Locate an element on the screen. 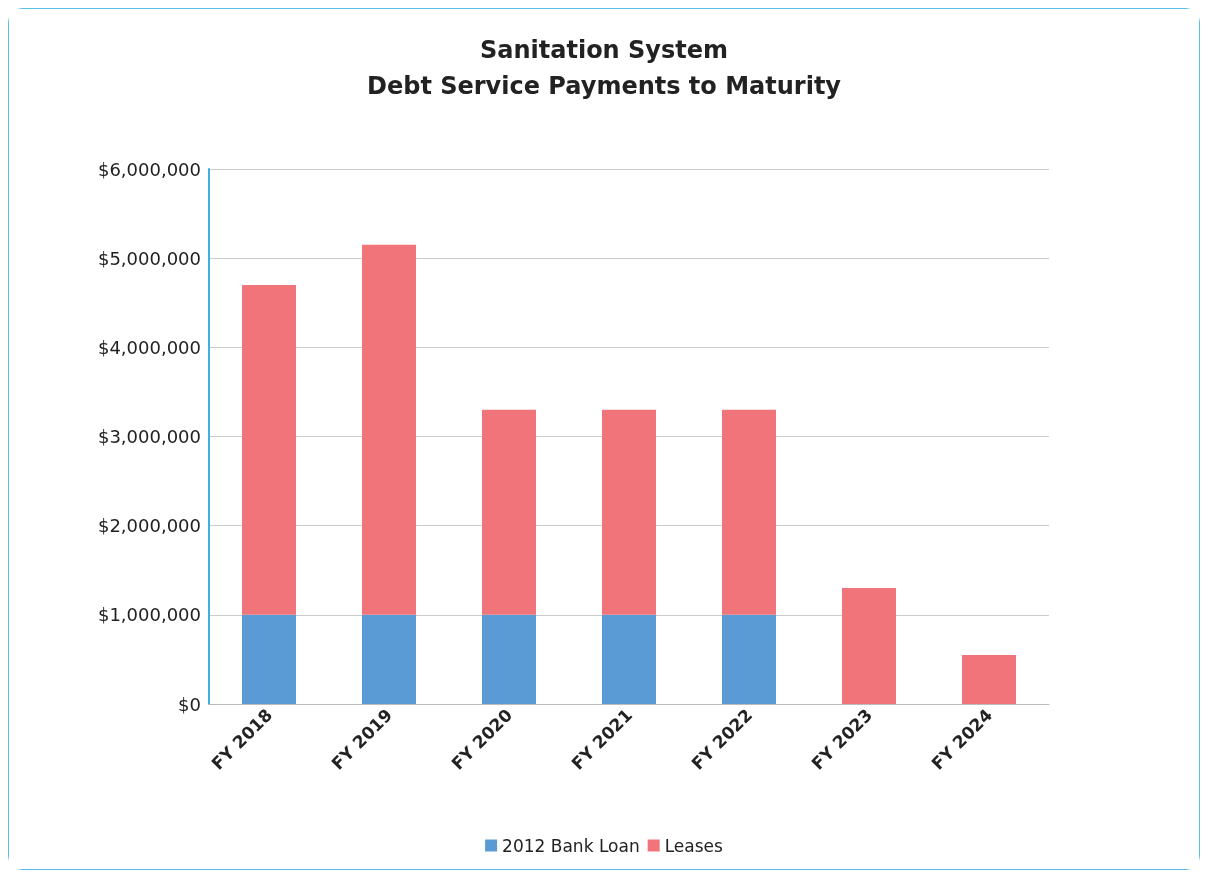 The height and width of the screenshot is (882, 1212). chart-title: Sanitation System Debt Service Payments to Maturity is located at coordinates (604, 68).